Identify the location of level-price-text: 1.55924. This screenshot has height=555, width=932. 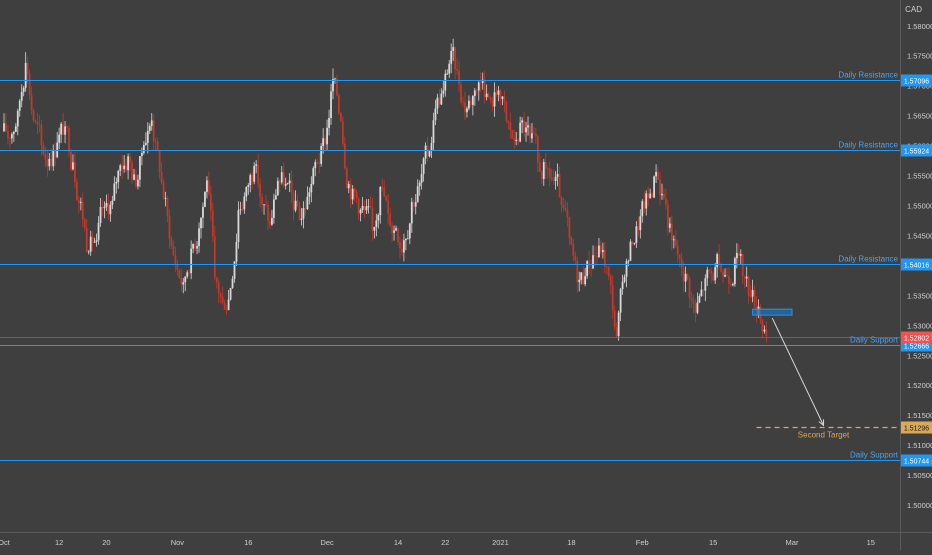
(916, 152).